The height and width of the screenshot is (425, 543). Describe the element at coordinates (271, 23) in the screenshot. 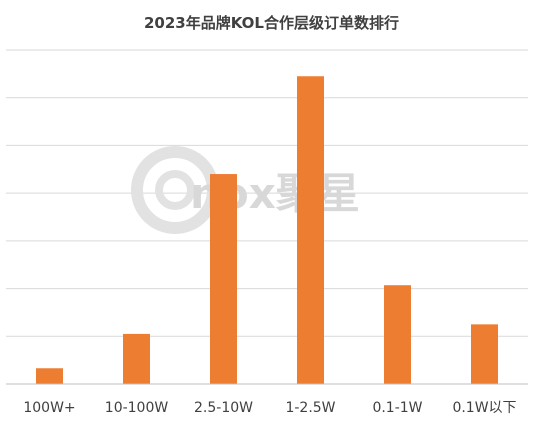

I see `chart-title: 2023年品牌KOL合作层级订单数排行` at that location.